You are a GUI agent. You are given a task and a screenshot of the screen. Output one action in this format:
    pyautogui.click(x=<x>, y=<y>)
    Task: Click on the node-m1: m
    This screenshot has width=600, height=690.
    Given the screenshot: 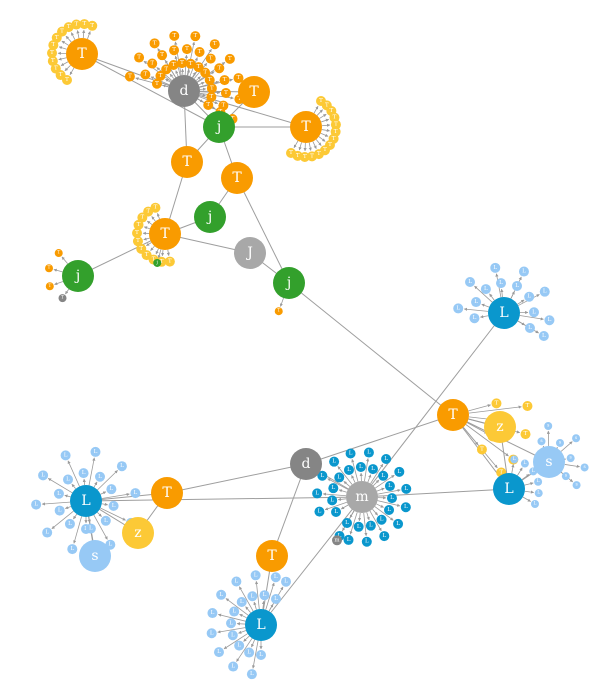 What is the action you would take?
    pyautogui.click(x=362, y=497)
    